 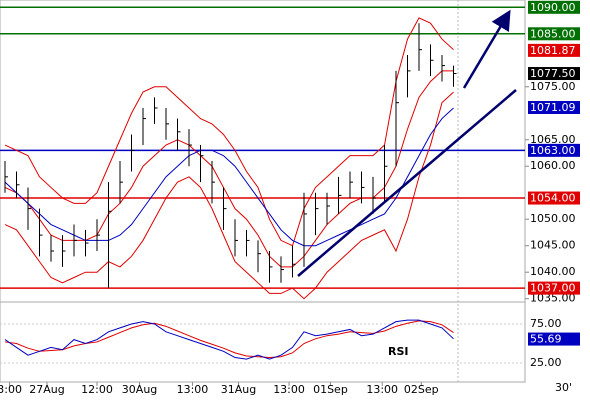 I want to click on rsi-tick-label: 75.00, so click(x=546, y=323).